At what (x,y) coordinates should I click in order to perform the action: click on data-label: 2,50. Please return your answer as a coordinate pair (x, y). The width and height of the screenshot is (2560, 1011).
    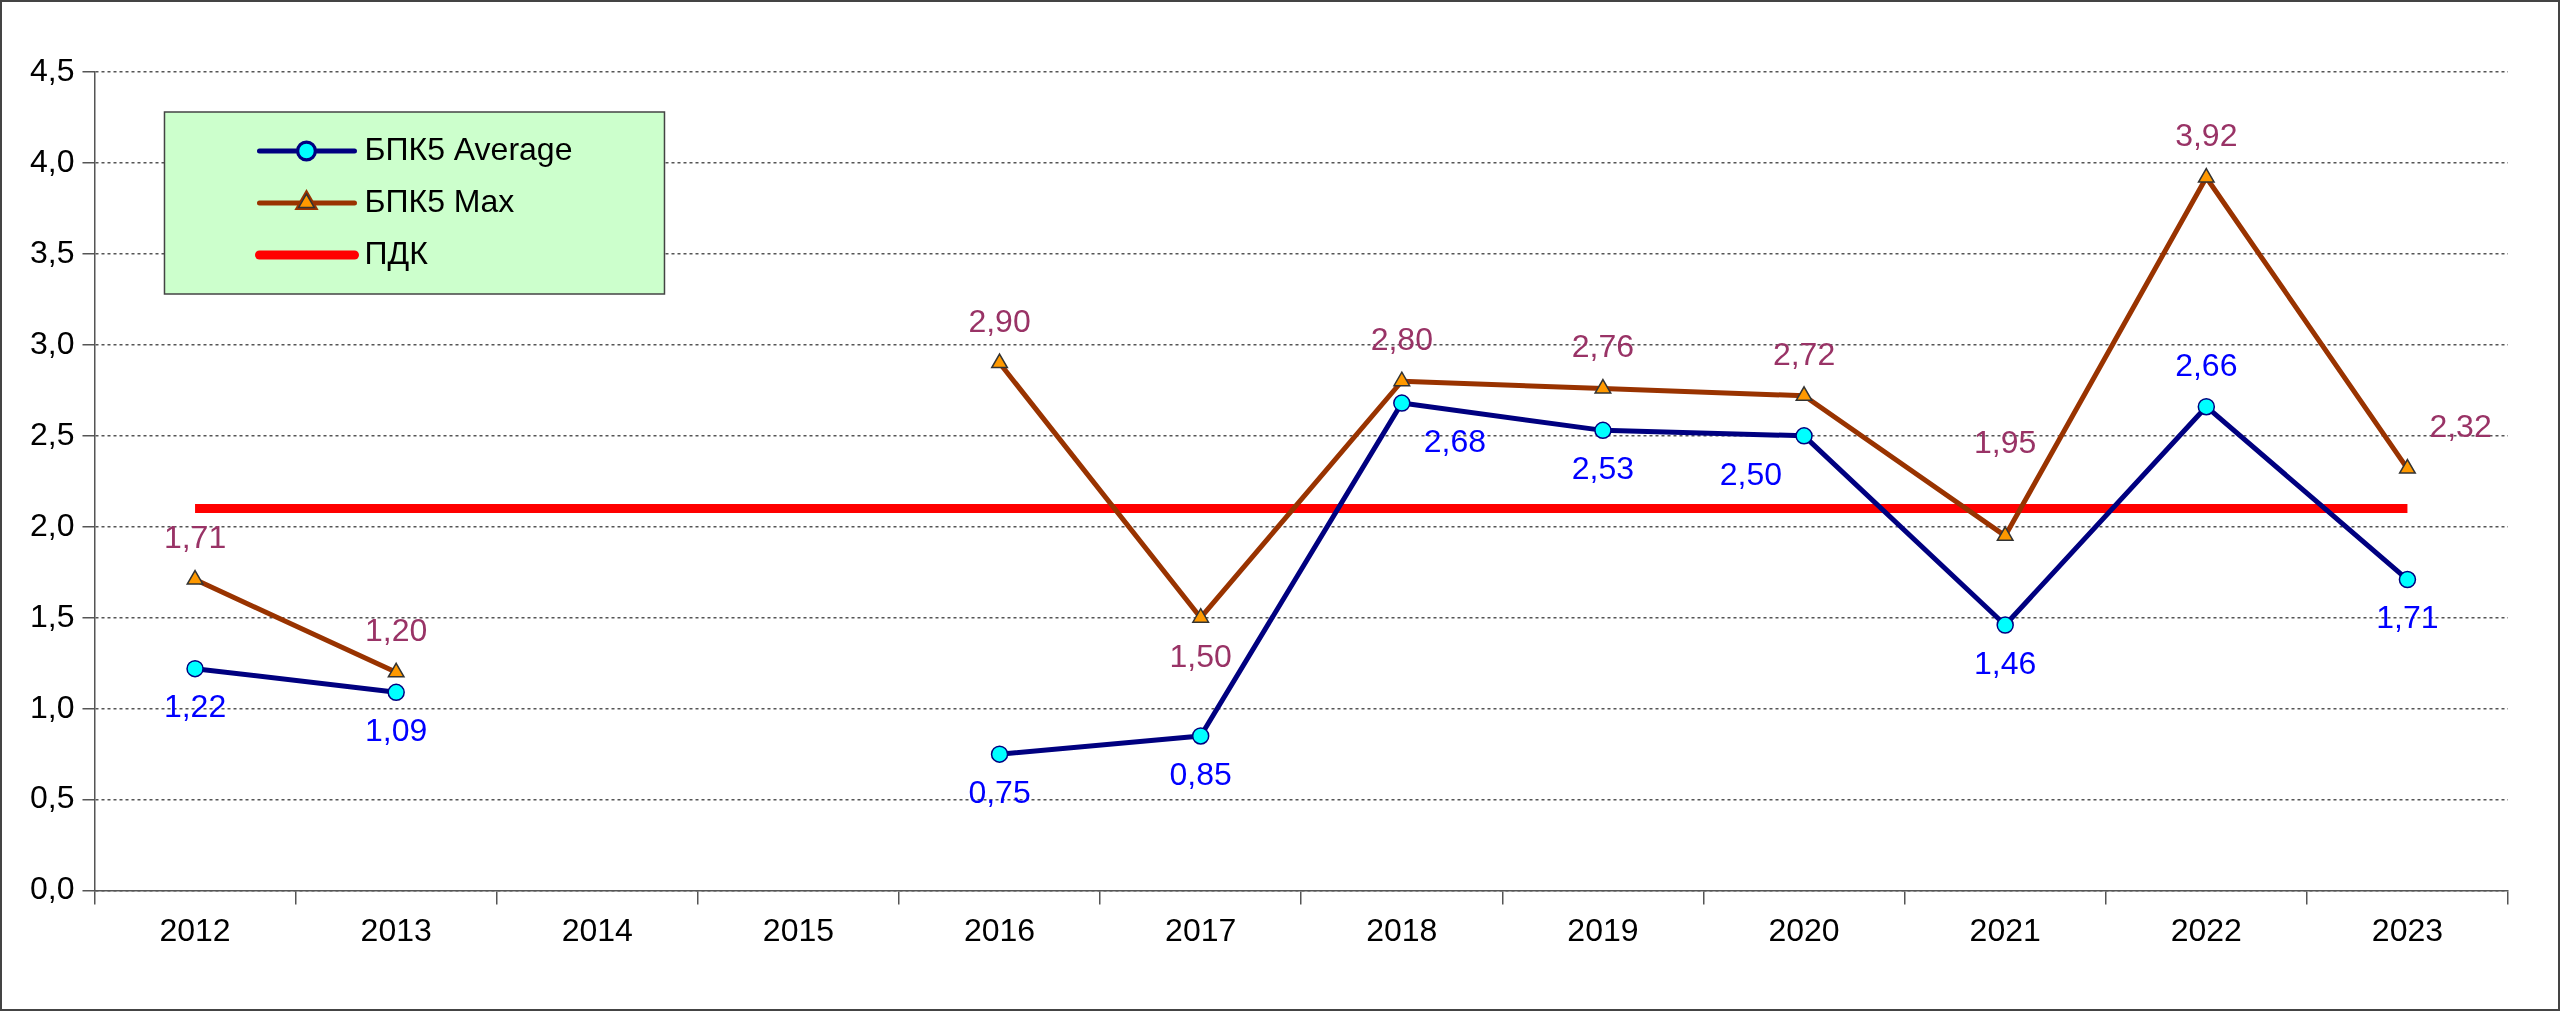
    Looking at the image, I should click on (1751, 473).